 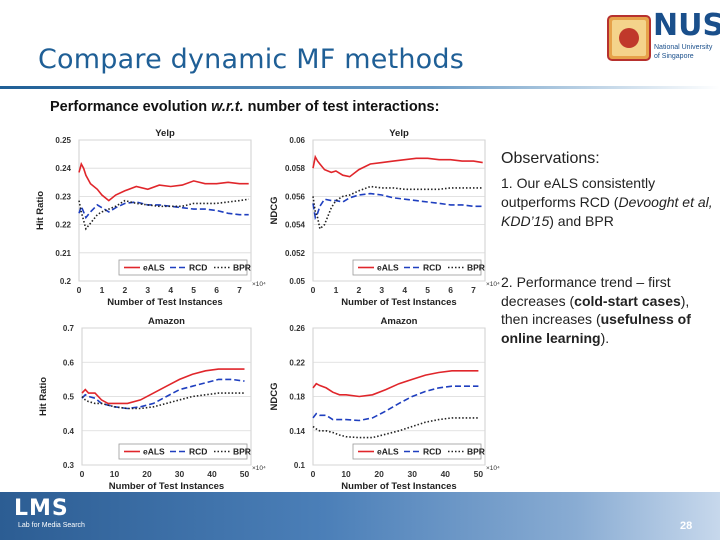 I want to click on y-tick-label: 0.7, so click(x=69, y=328).